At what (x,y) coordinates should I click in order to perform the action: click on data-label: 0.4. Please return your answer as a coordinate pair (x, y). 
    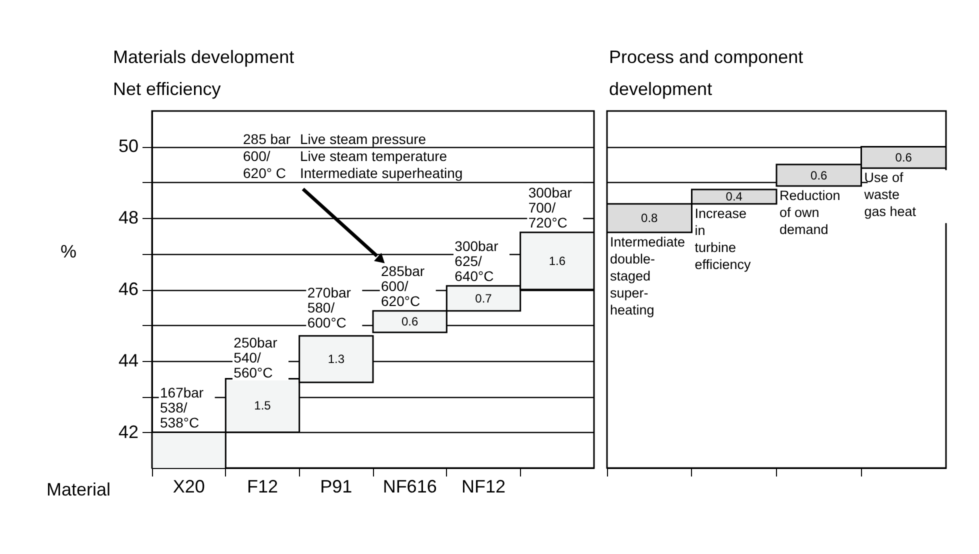
    Looking at the image, I should click on (734, 197).